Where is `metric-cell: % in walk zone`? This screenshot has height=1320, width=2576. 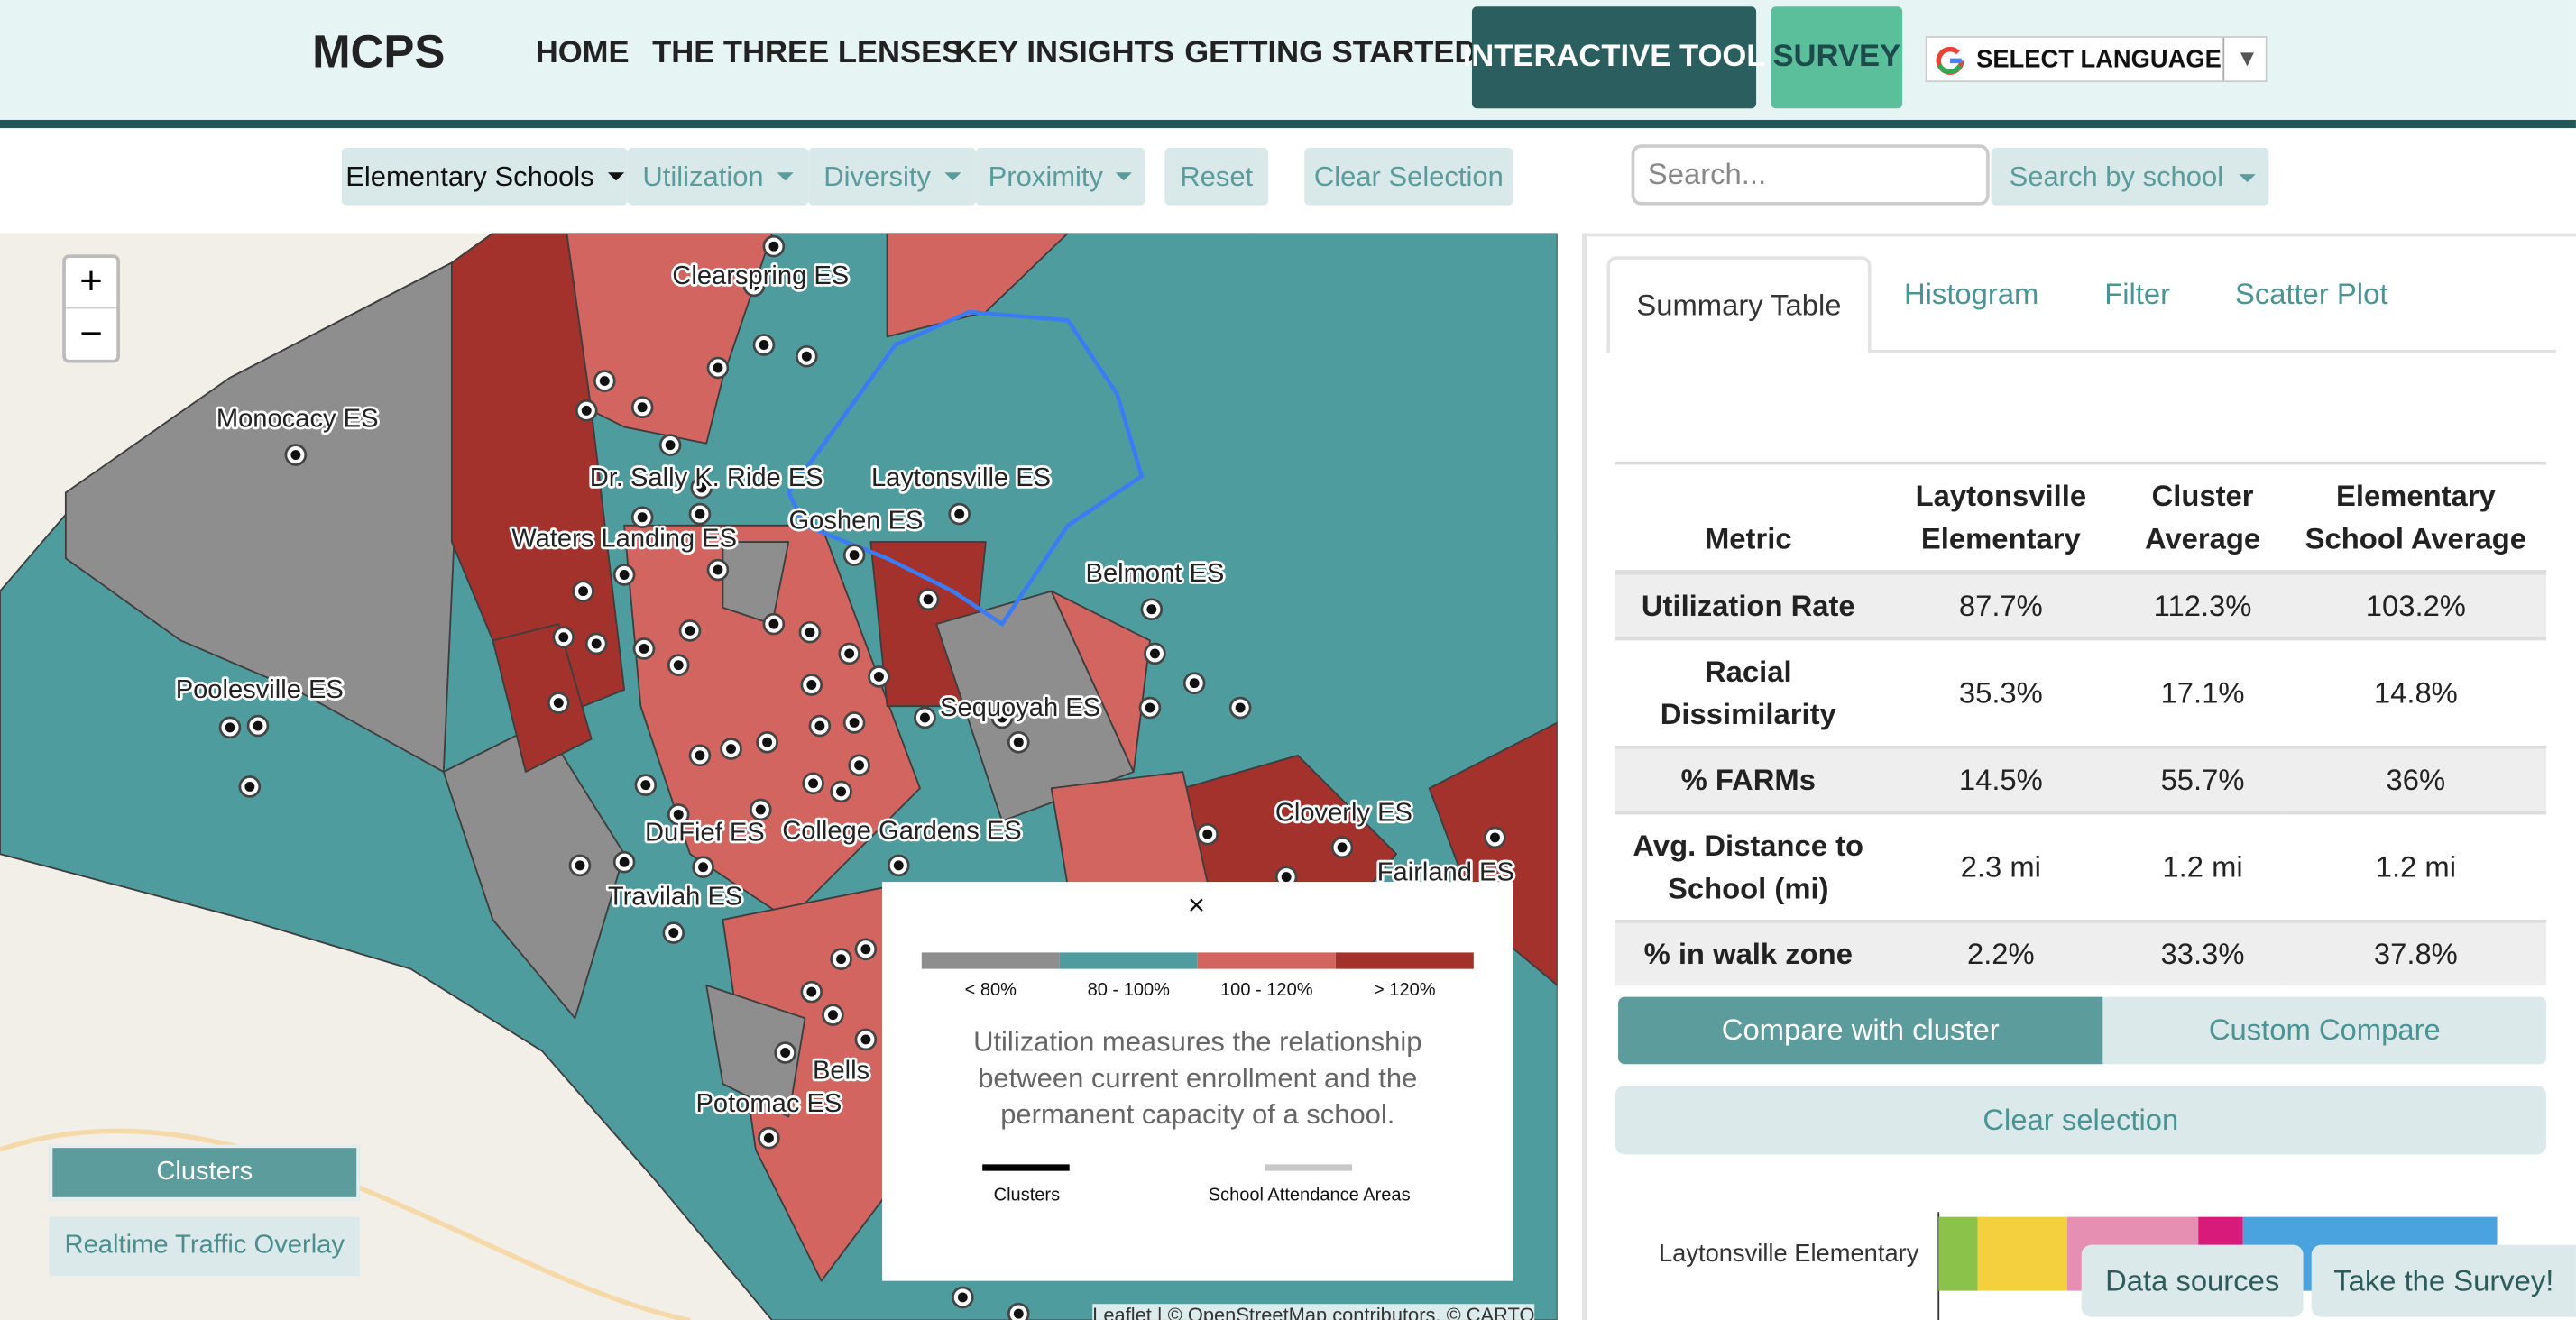 metric-cell: % in walk zone is located at coordinates (1748, 952).